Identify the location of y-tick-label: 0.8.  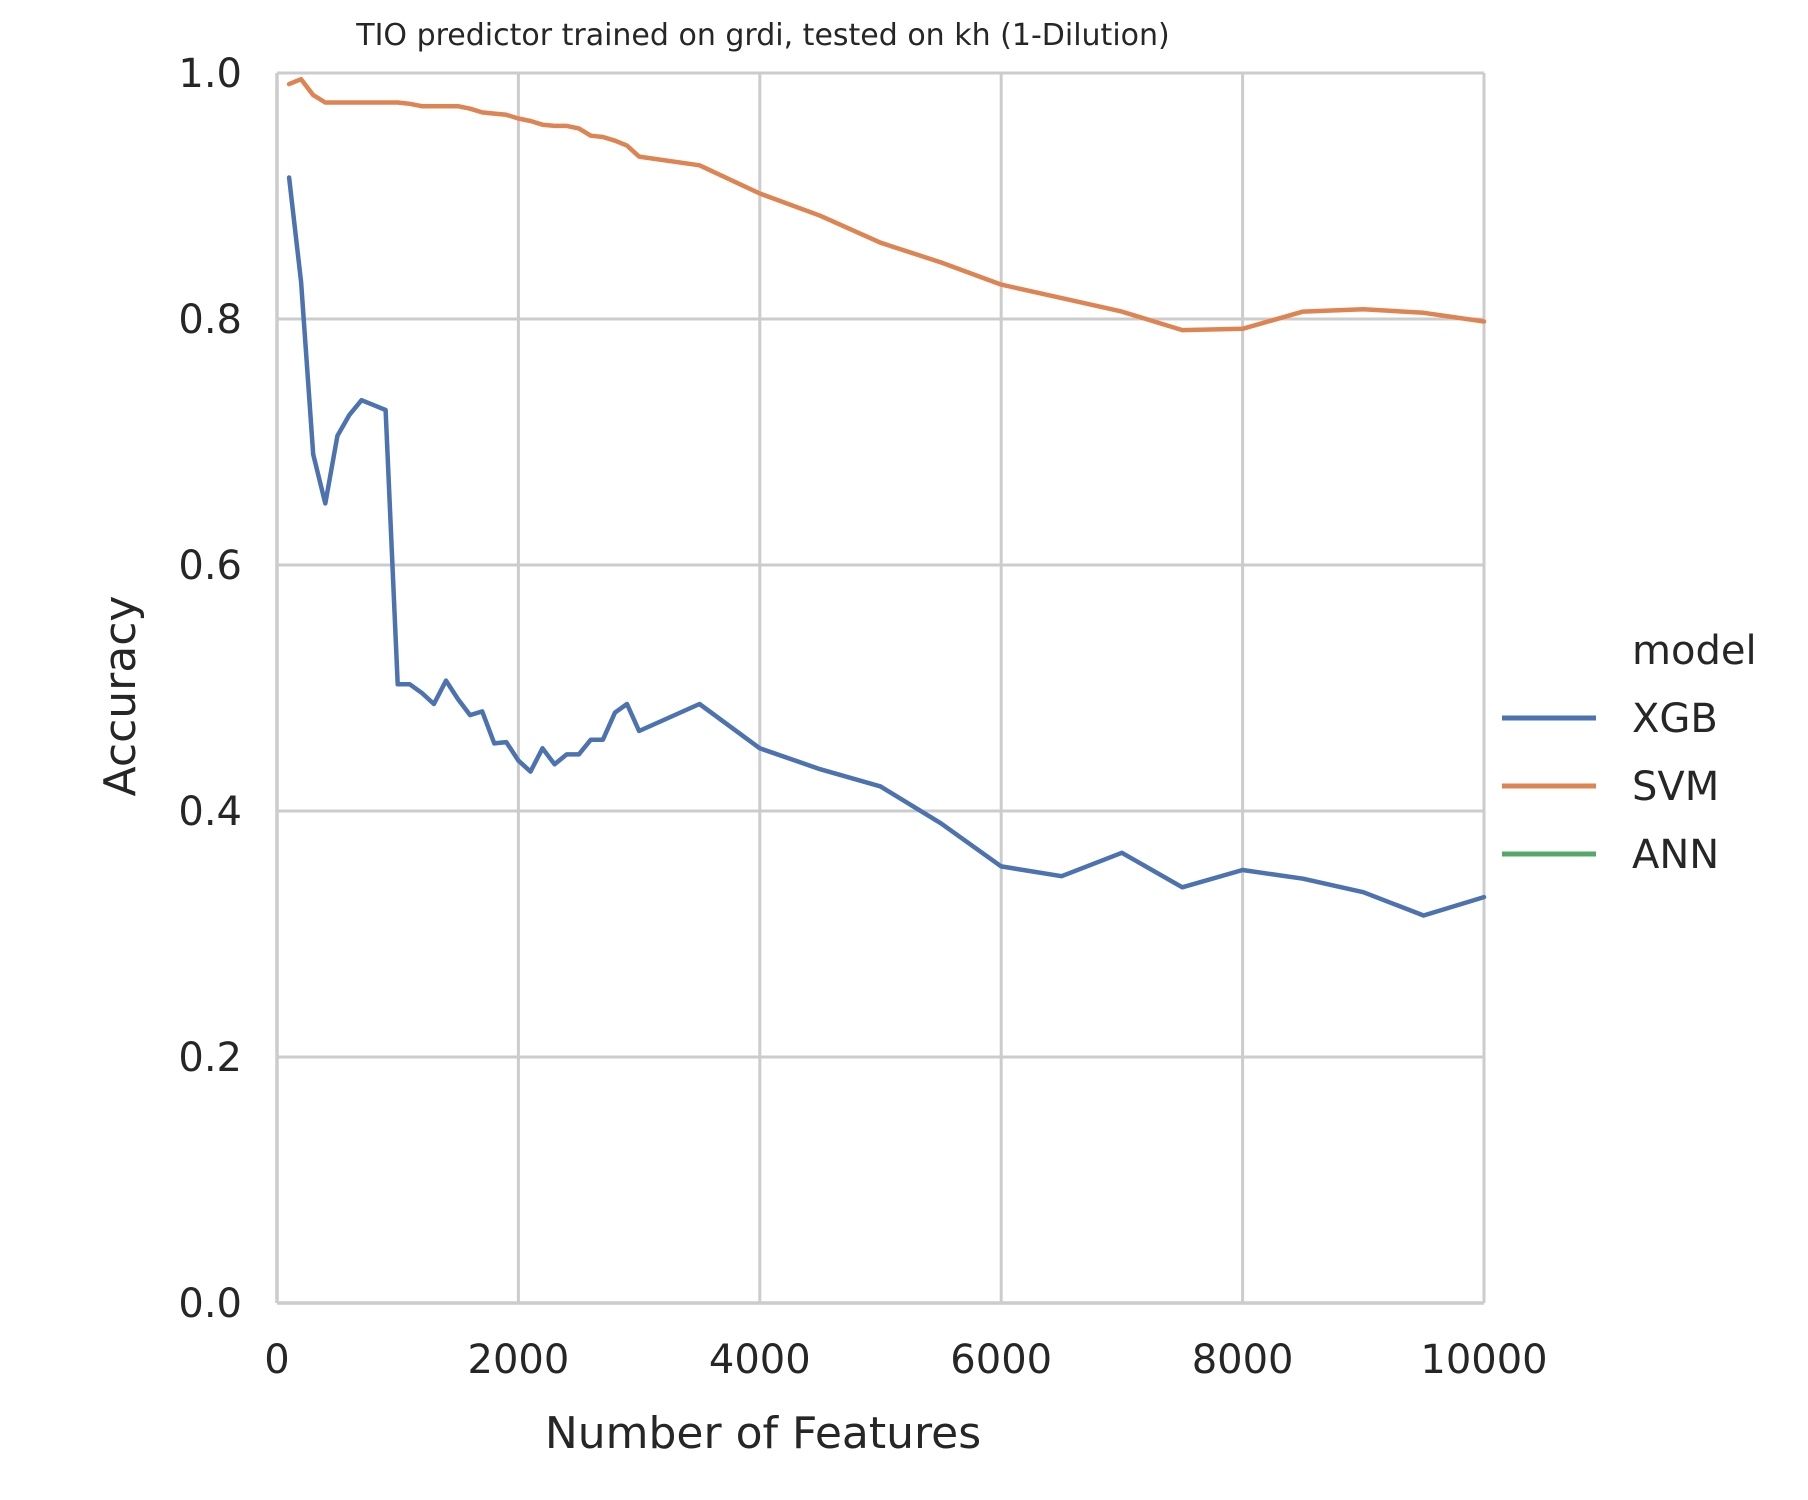
(210, 320).